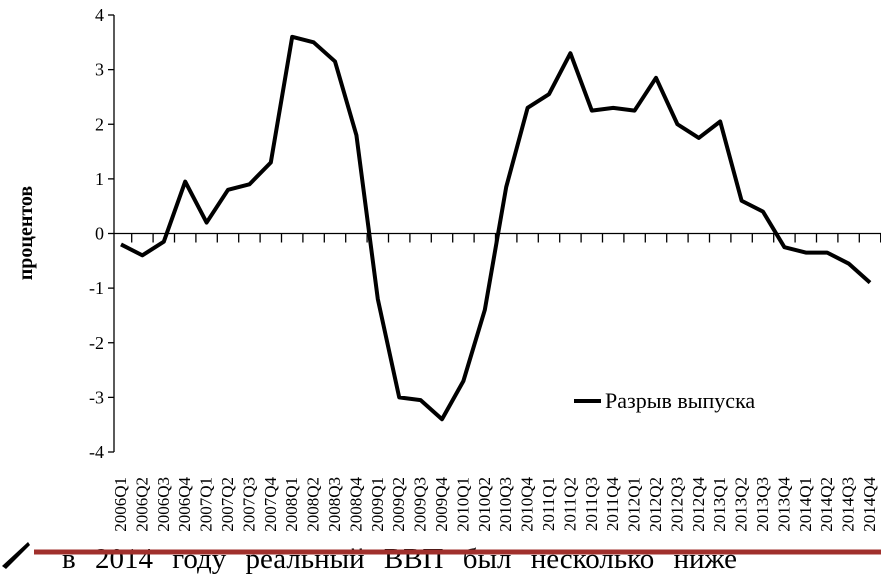 The height and width of the screenshot is (576, 881). Describe the element at coordinates (591, 504) in the screenshot. I see `x-tick-label: 2011Q3` at that location.